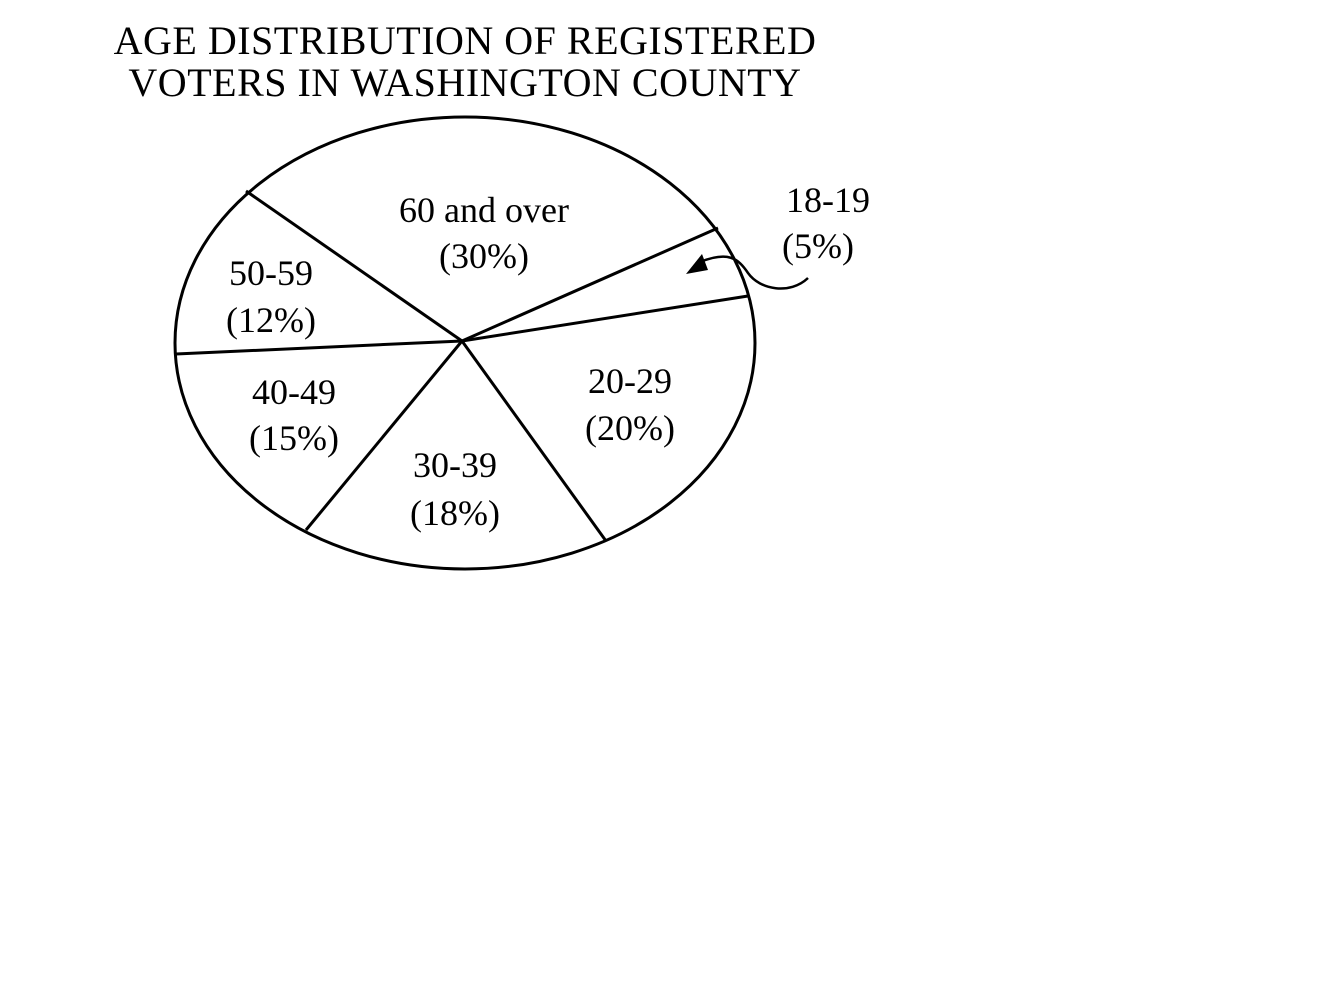  I want to click on slice-20-29: 20-29 (20%), so click(630, 404).